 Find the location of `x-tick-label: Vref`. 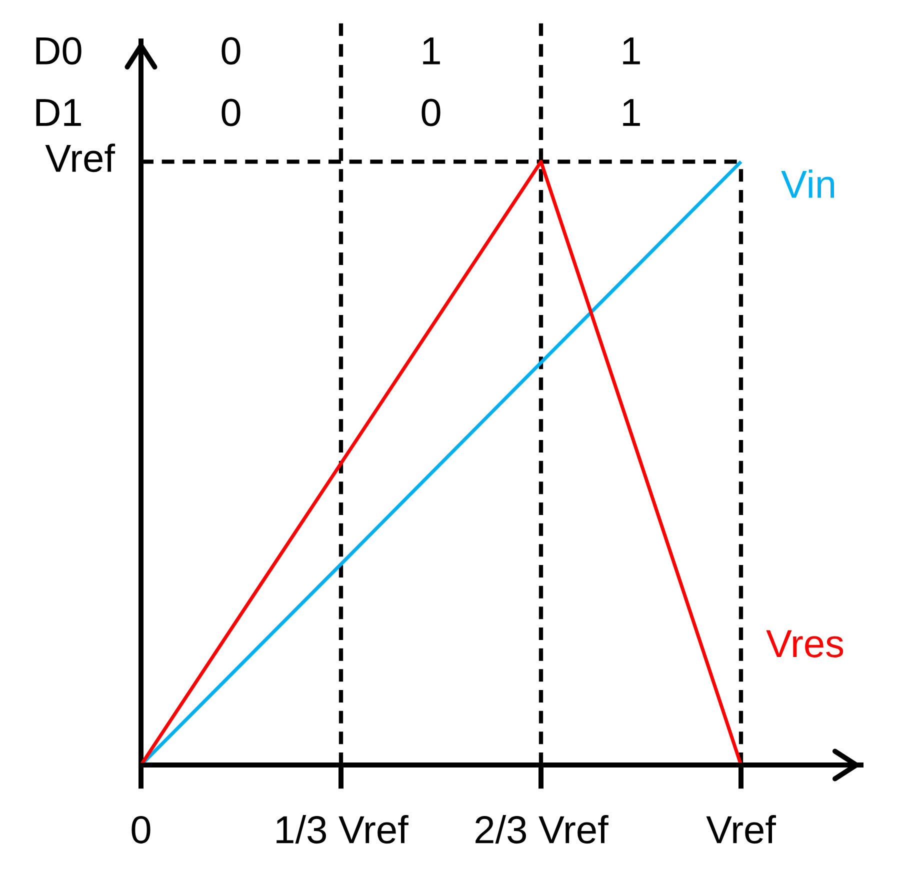

x-tick-label: Vref is located at coordinates (741, 829).